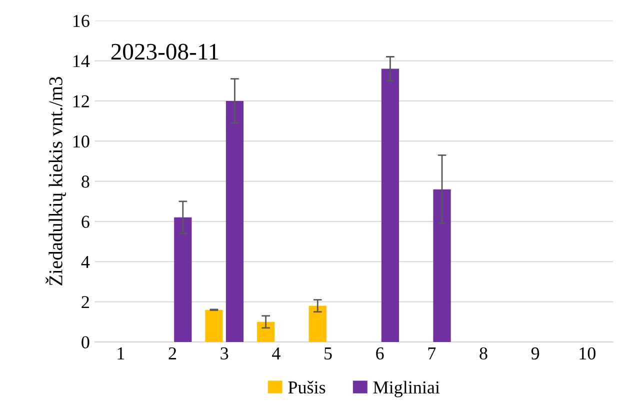 The height and width of the screenshot is (412, 632). Describe the element at coordinates (86, 182) in the screenshot. I see `y-tick-label: 8` at that location.